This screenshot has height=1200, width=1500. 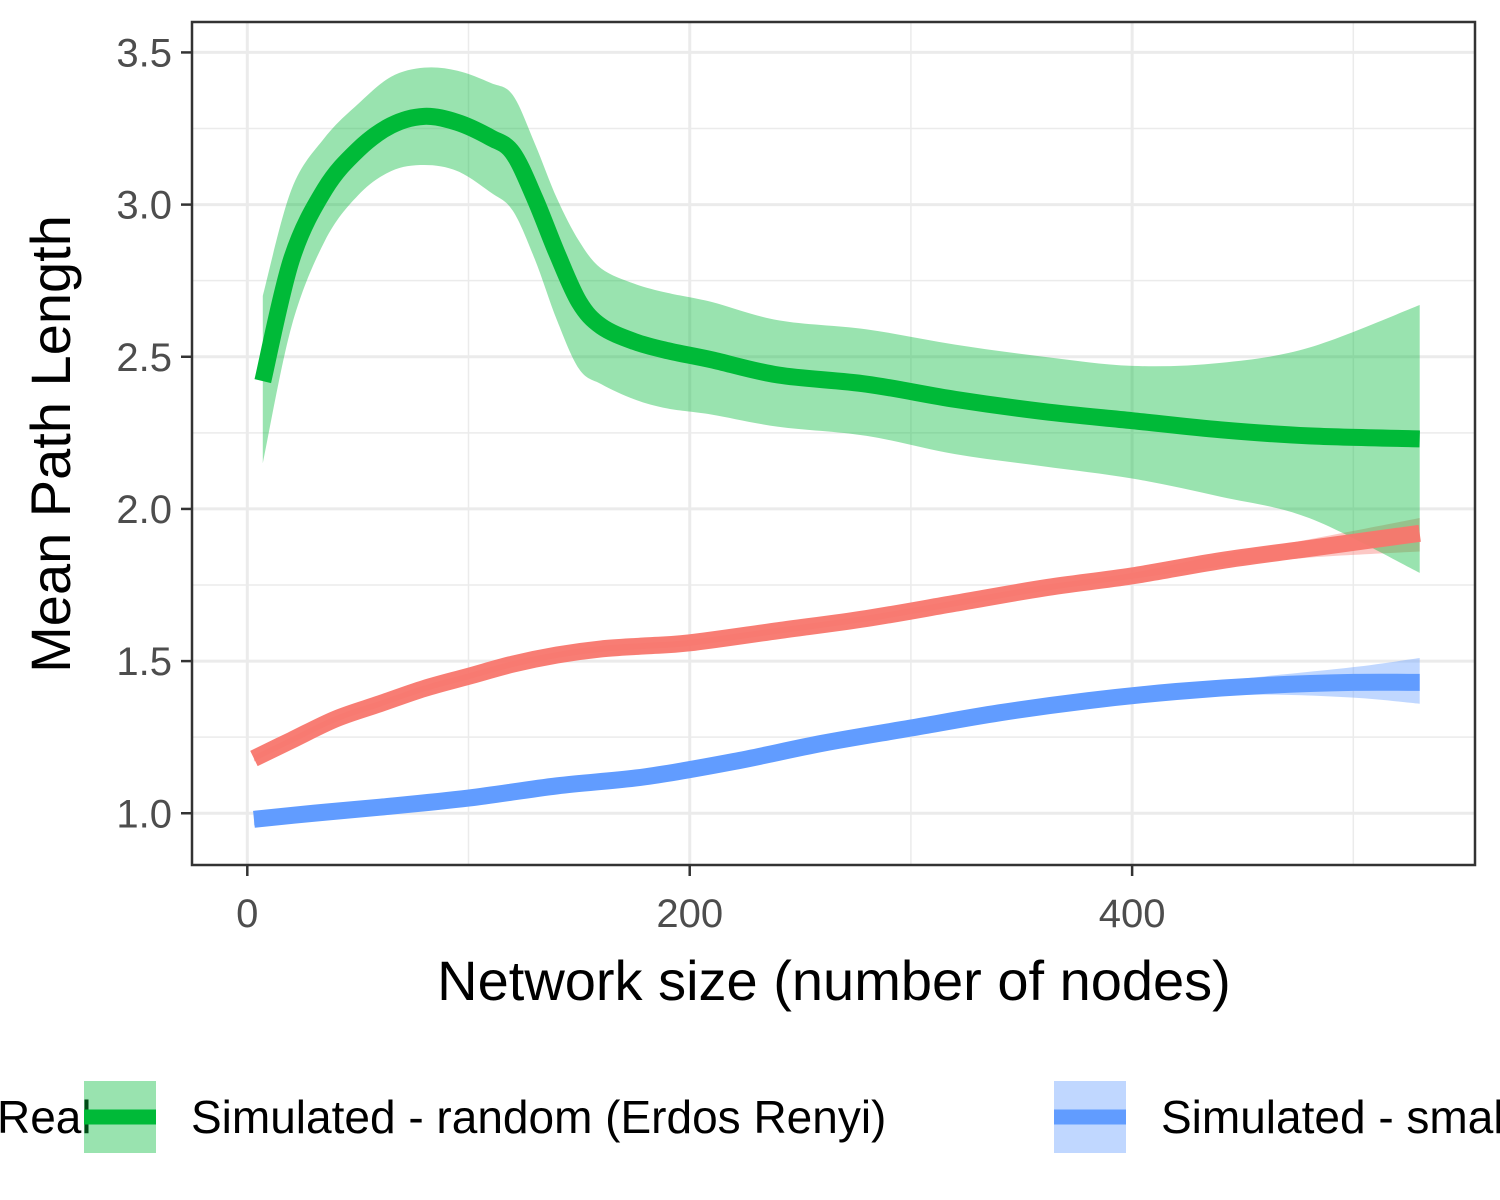 I want to click on y-tick-label: 3.0, so click(x=144, y=206).